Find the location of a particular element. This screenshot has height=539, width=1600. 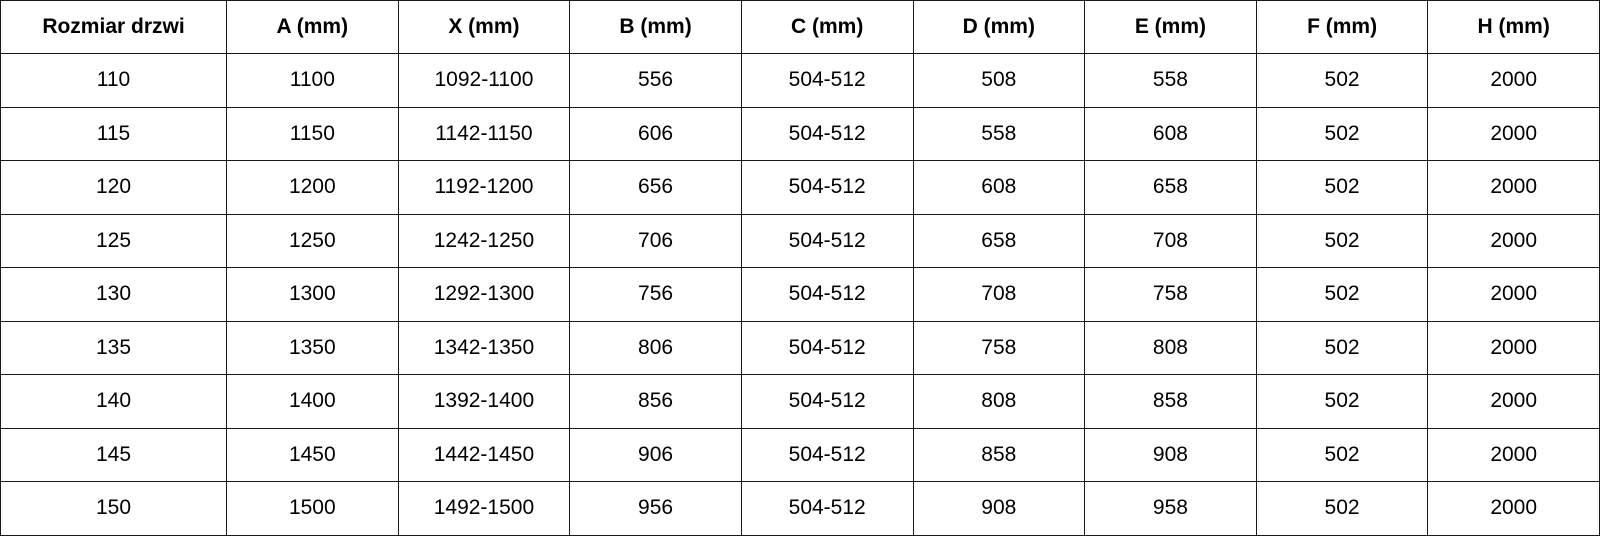

table-cell: 508 is located at coordinates (999, 80).